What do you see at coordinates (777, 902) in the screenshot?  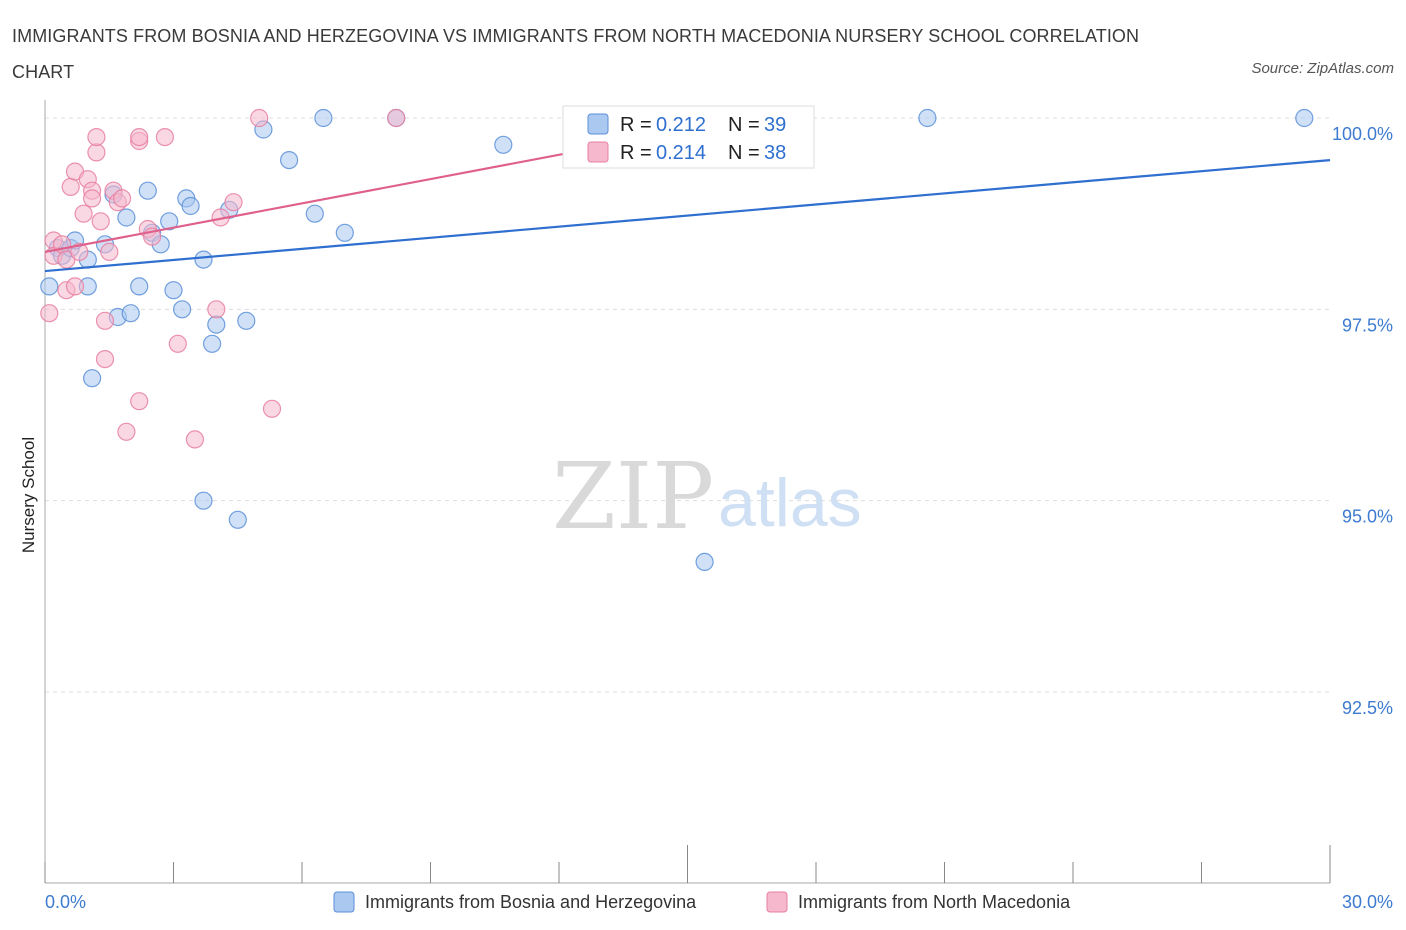 I see `legend-swatch-north-macedonia` at bounding box center [777, 902].